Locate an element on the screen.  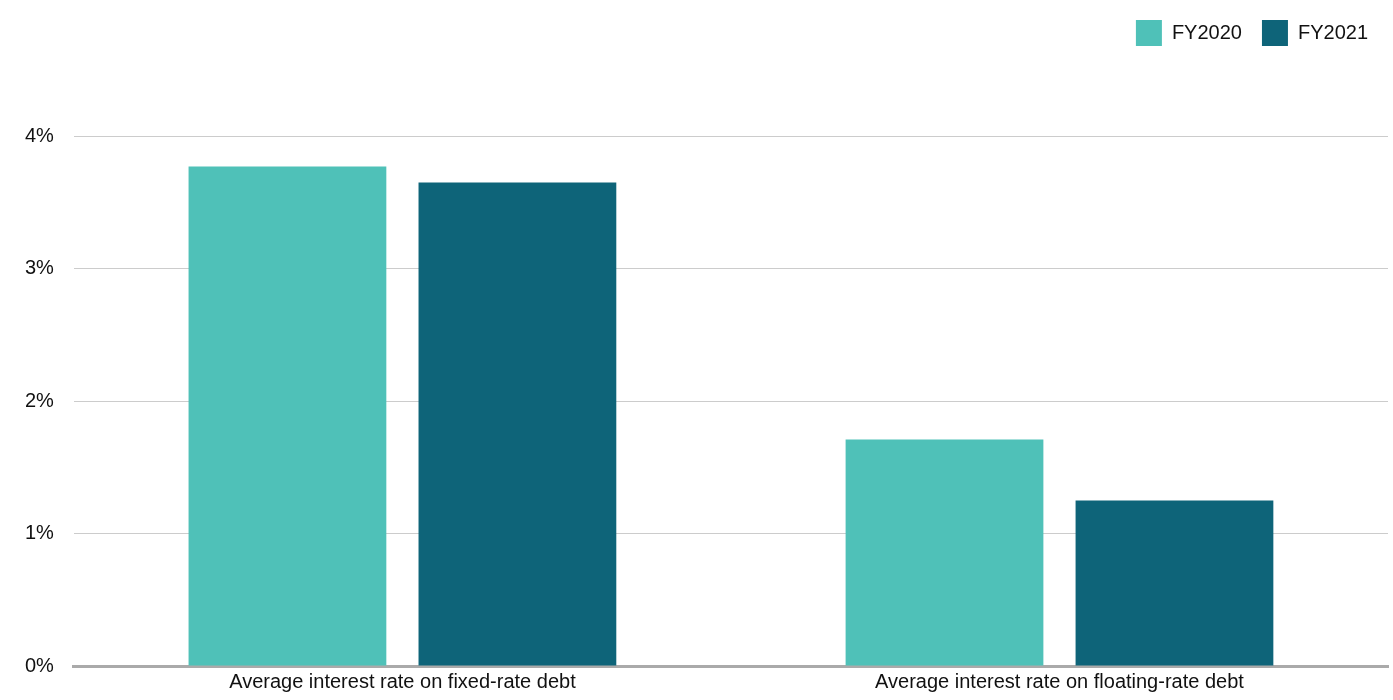
legend-label: FY2020 is located at coordinates (1206, 31).